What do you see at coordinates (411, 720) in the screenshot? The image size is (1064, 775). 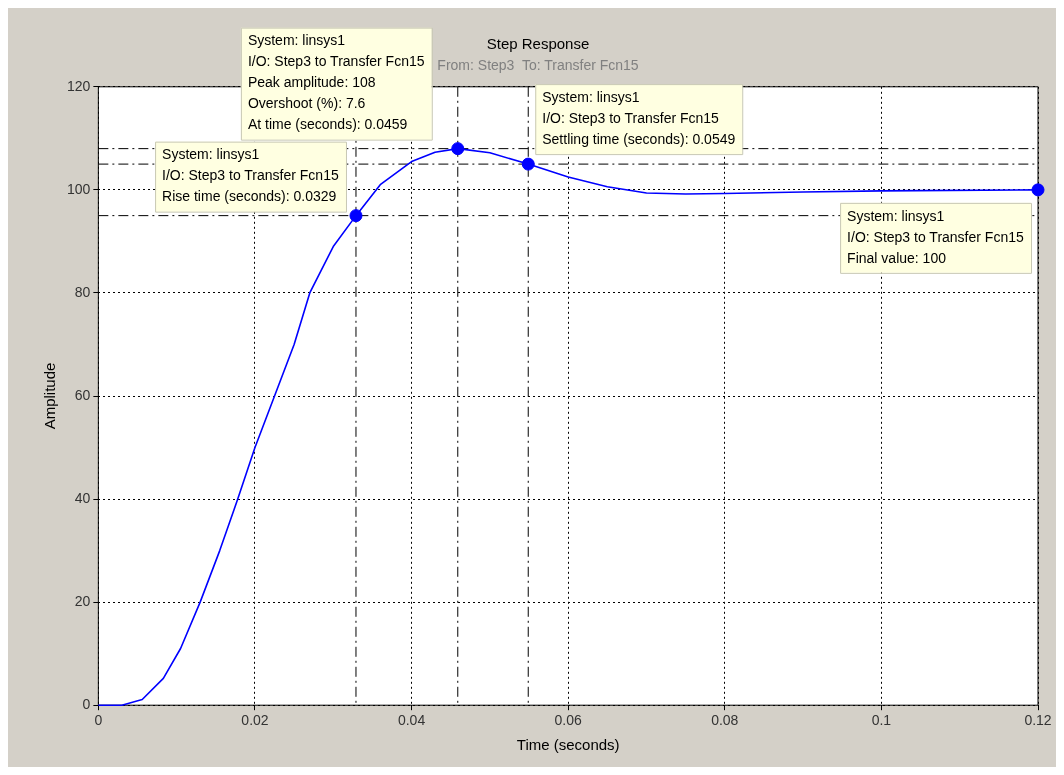 I see `x-tick-label: 0.04` at bounding box center [411, 720].